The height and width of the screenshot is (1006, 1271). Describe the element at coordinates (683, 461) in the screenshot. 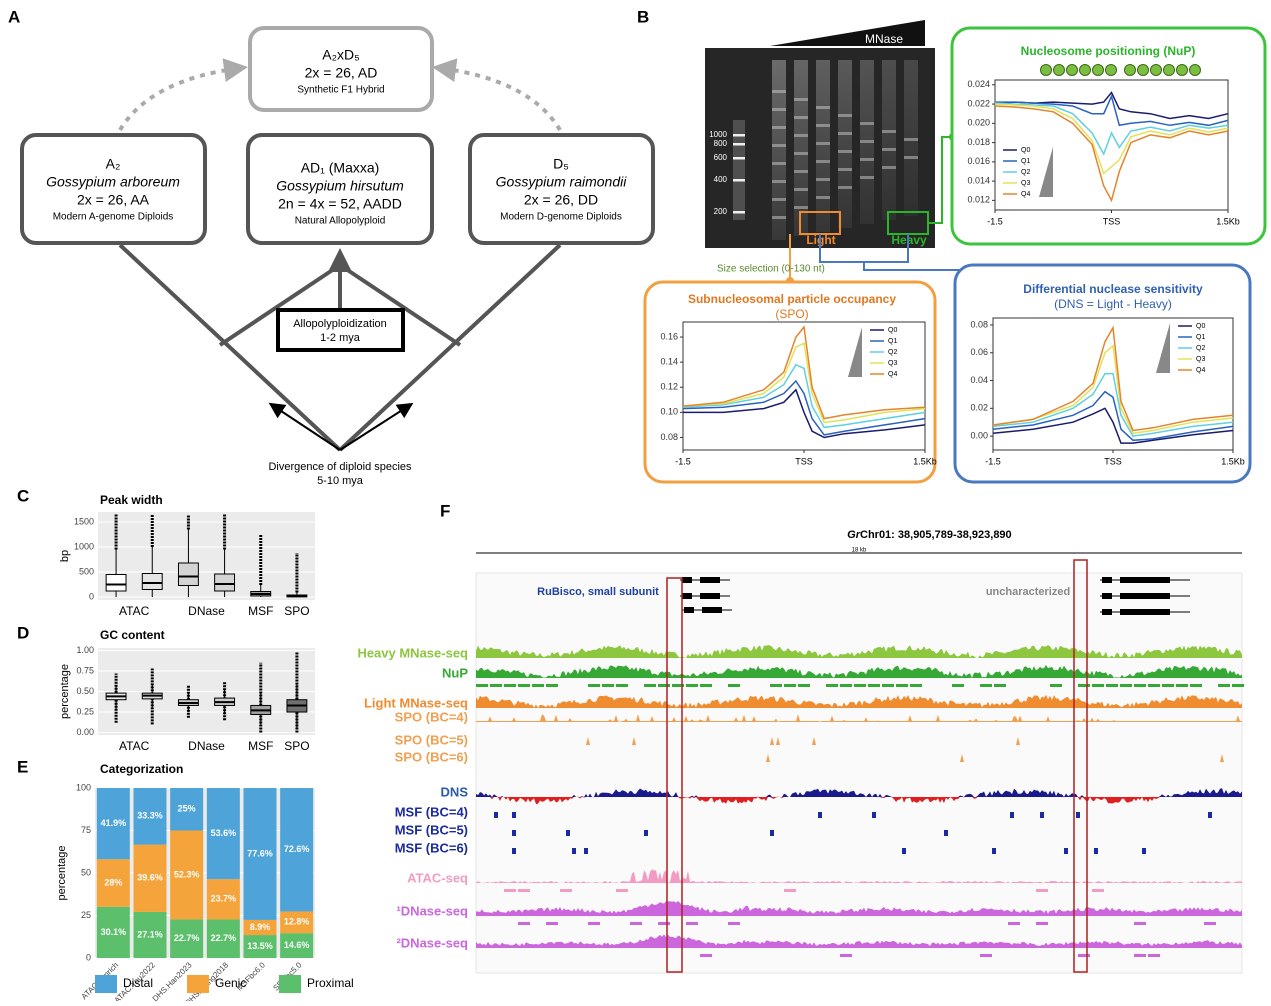

I see `x-tick-label: -1.5` at that location.